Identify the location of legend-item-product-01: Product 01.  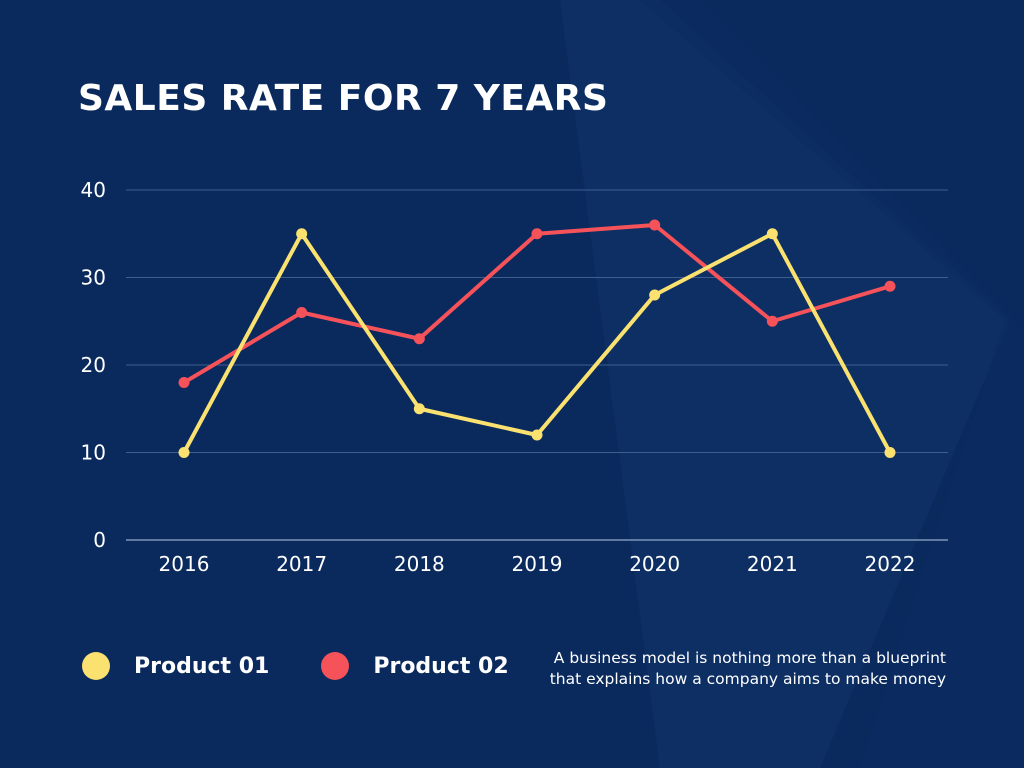
(175, 666).